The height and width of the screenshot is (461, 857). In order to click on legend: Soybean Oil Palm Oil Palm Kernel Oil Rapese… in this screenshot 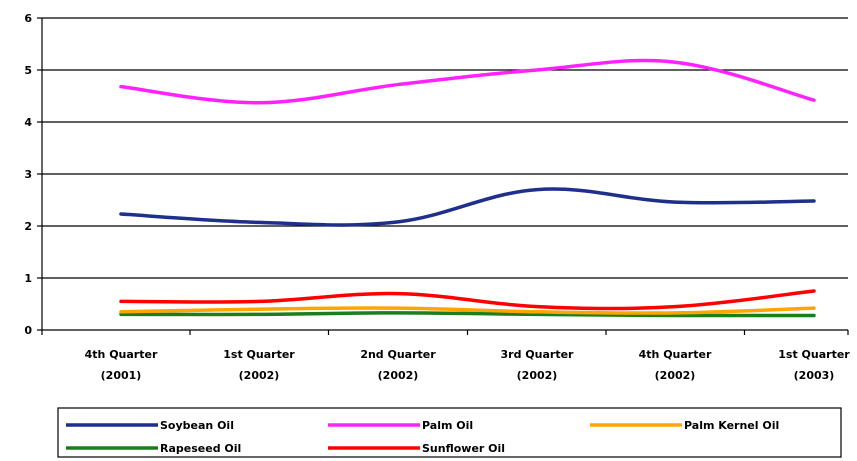, I will do `click(449, 432)`.